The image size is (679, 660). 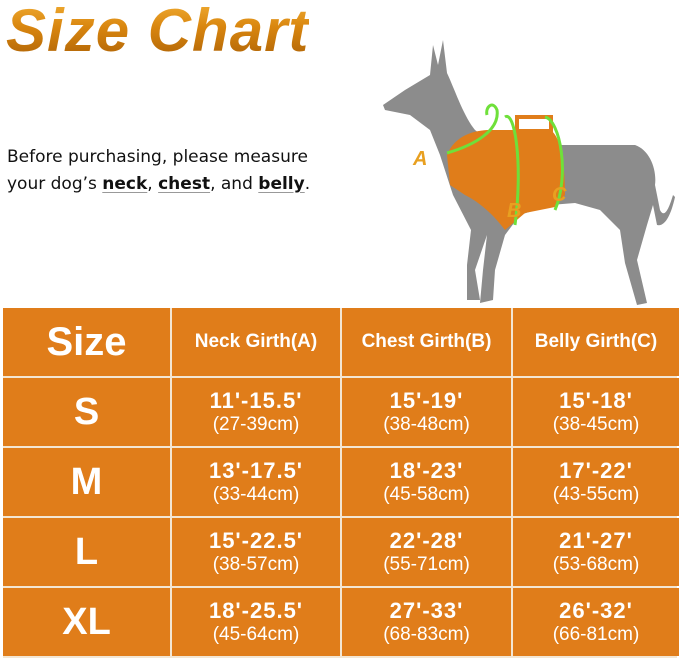 I want to click on inch: 21'-27', so click(x=596, y=540).